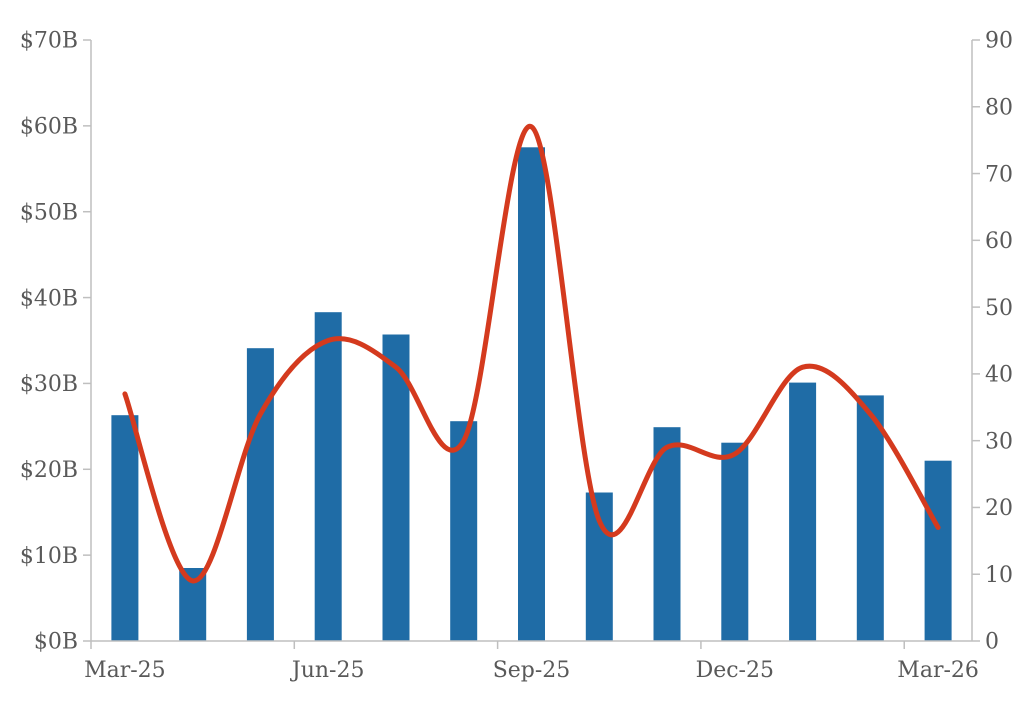  Describe the element at coordinates (999, 441) in the screenshot. I see `right-axis-tick-label: 30` at that location.